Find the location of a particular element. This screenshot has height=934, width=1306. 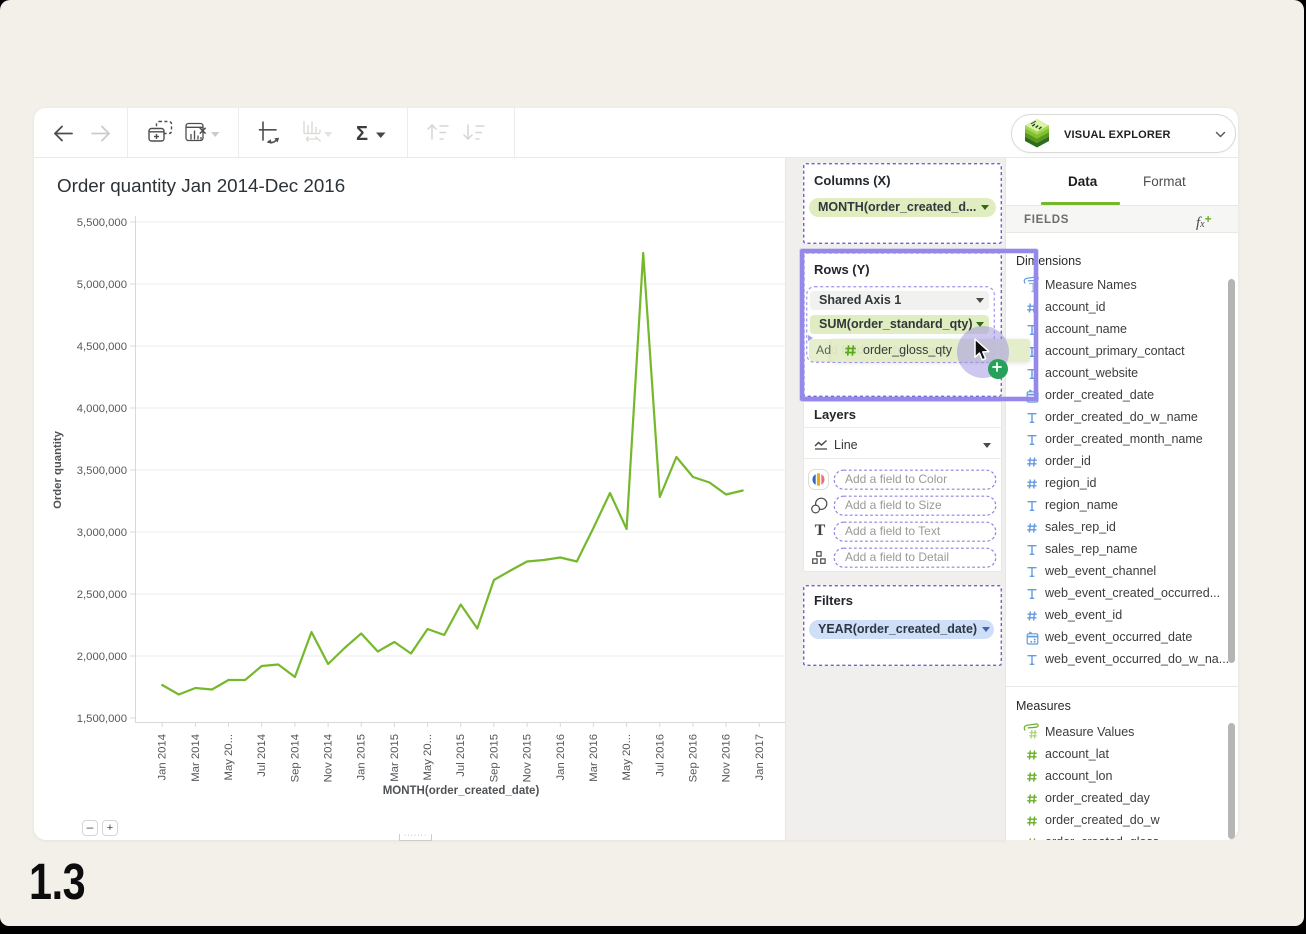

svg-text: Mar 2014 is located at coordinates (196, 758).